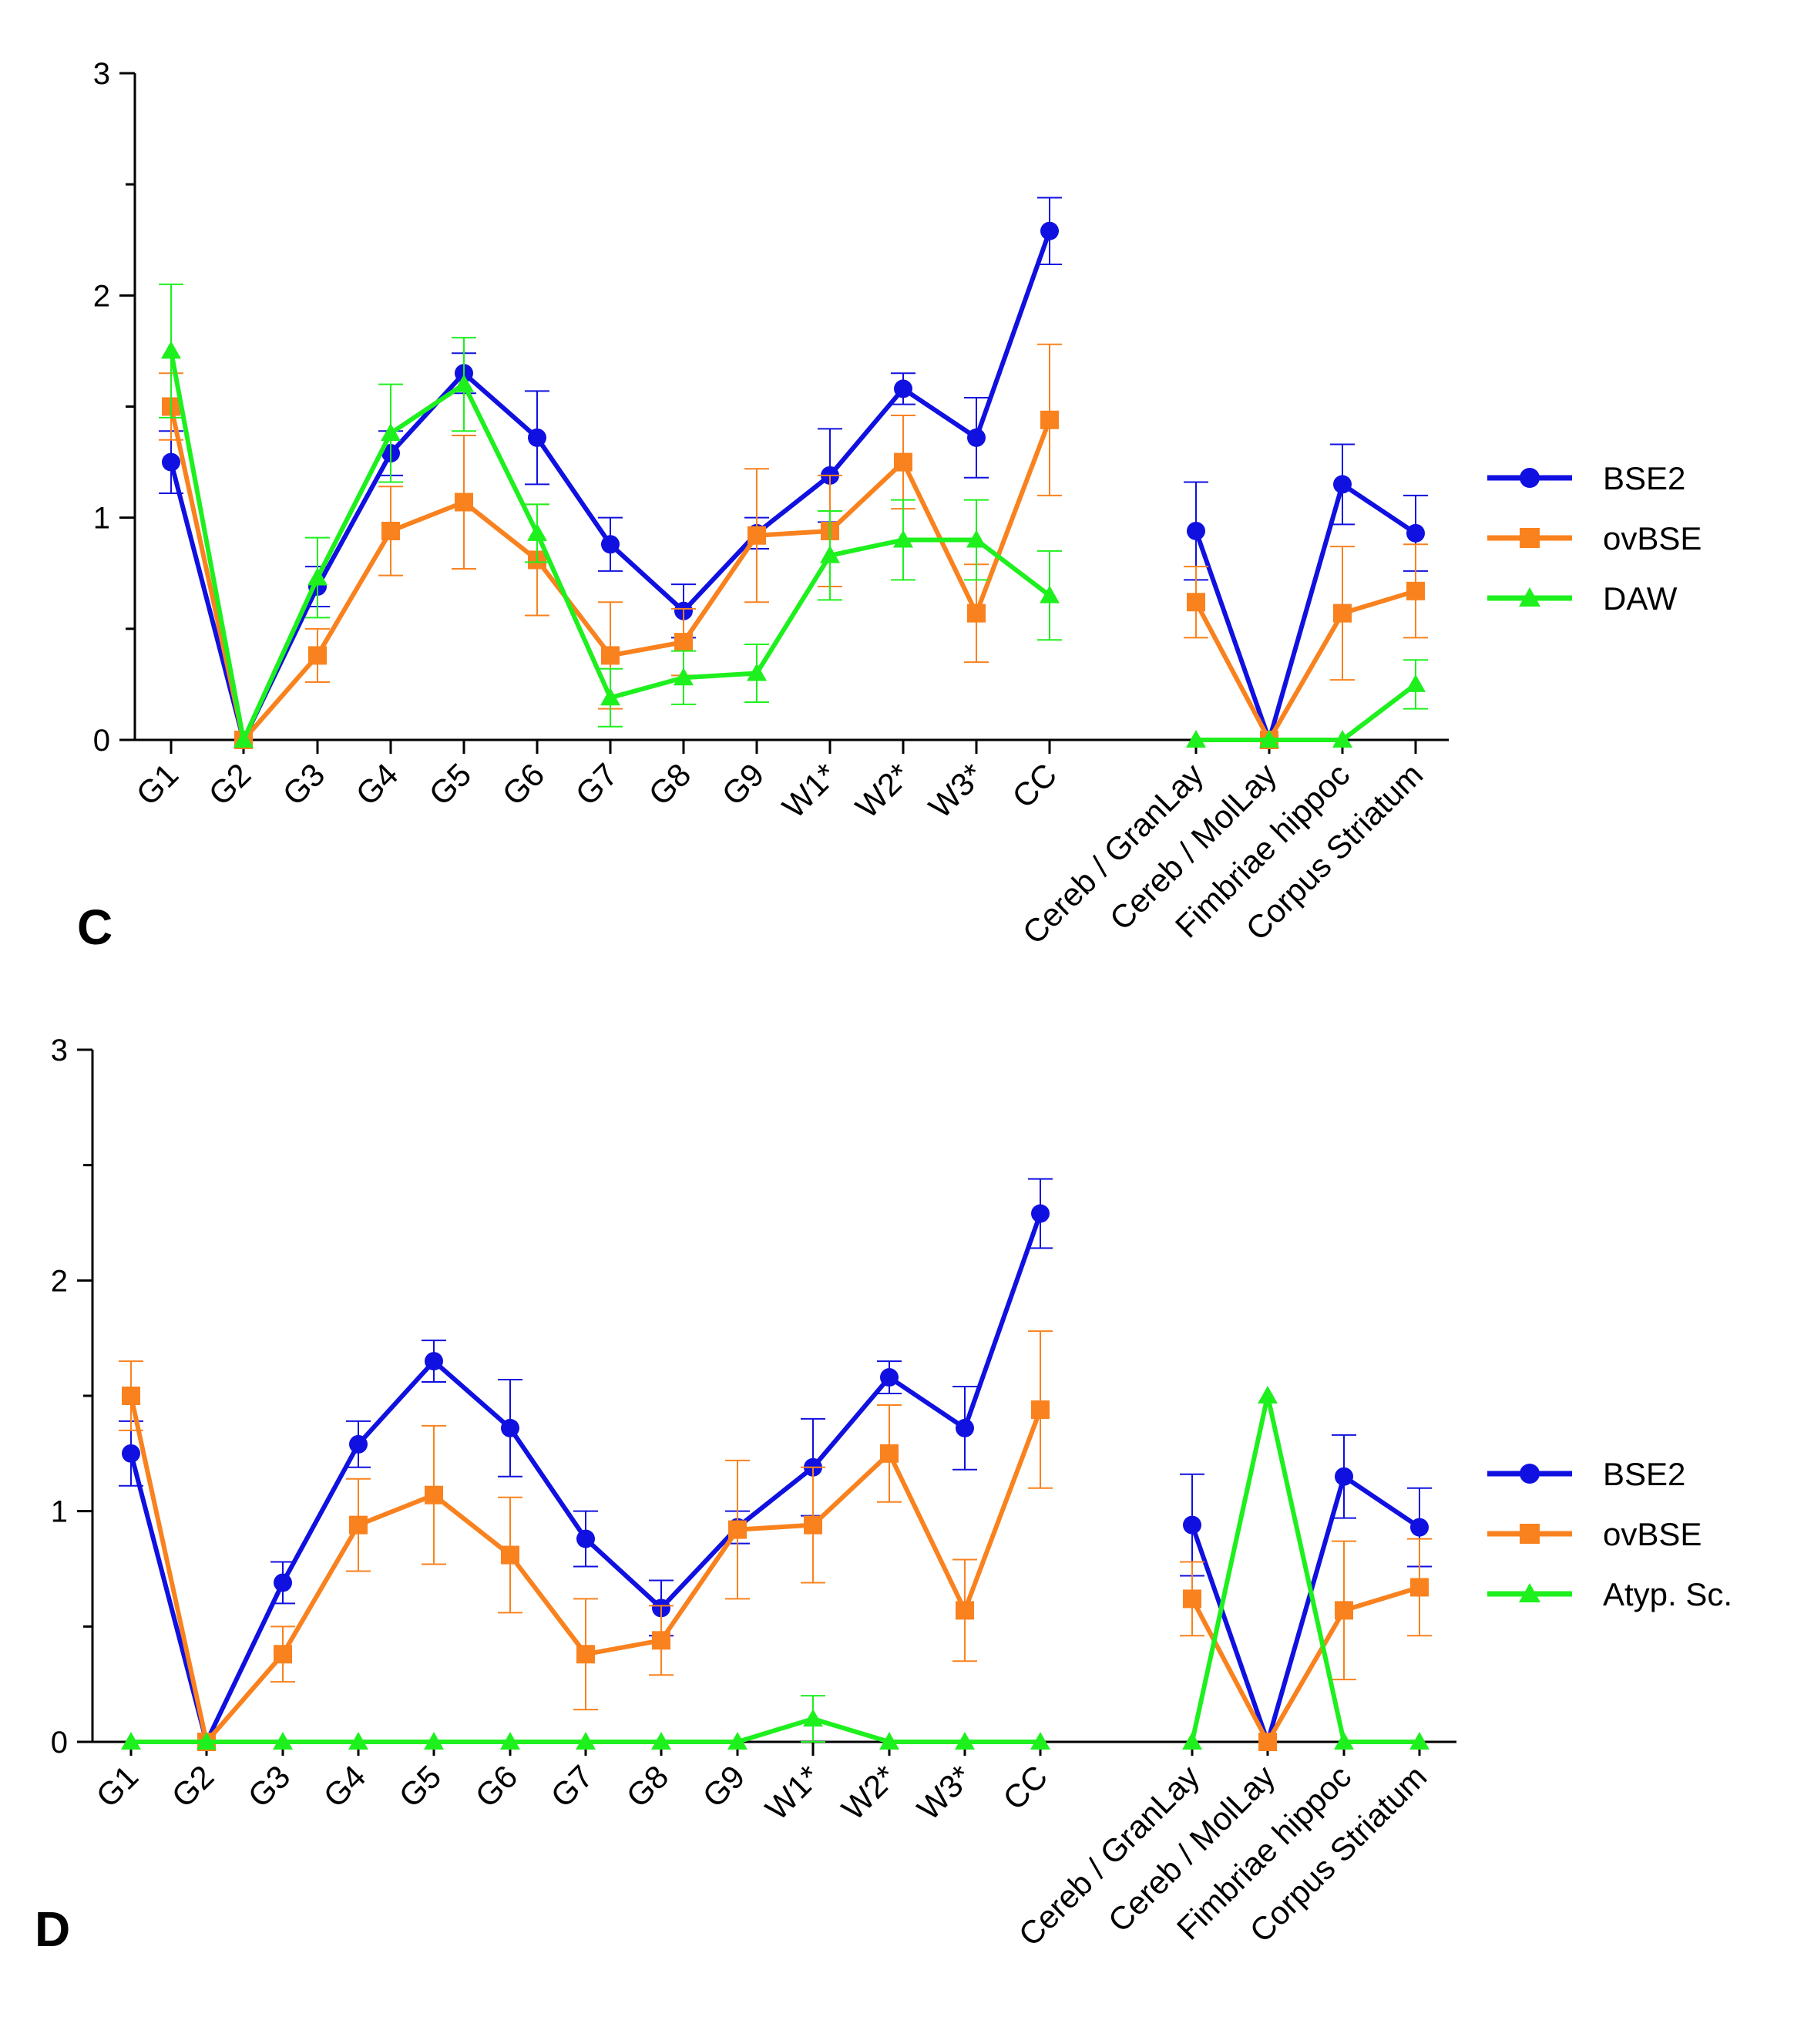  I want to click on panel-d-y-tick-label-2: 2, so click(59, 1281).